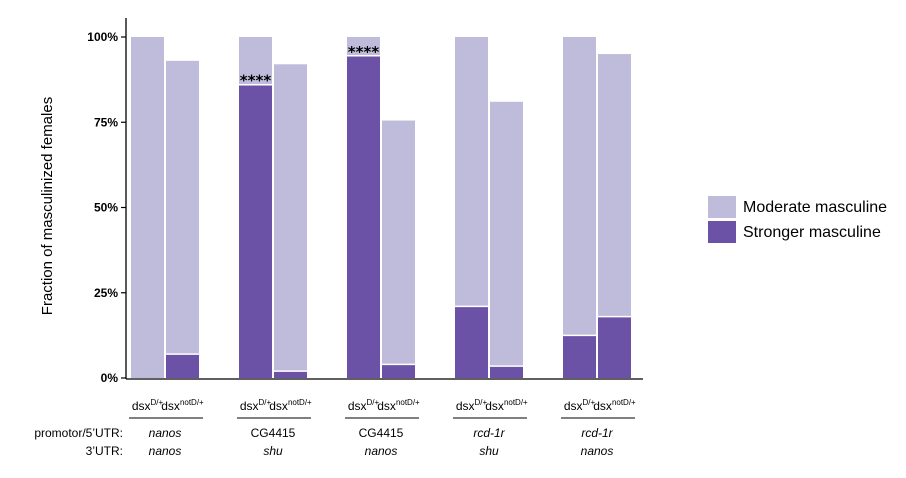 Image resolution: width=906 pixels, height=478 pixels. What do you see at coordinates (506, 372) in the screenshot?
I see `bar-stronger-g4-b2` at bounding box center [506, 372].